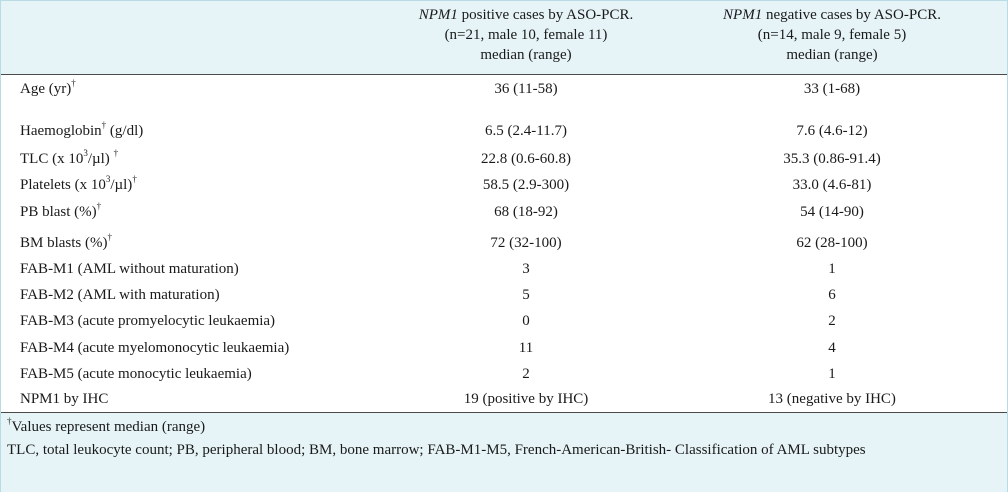  Describe the element at coordinates (526, 269) in the screenshot. I see `cell-positive: 3` at that location.